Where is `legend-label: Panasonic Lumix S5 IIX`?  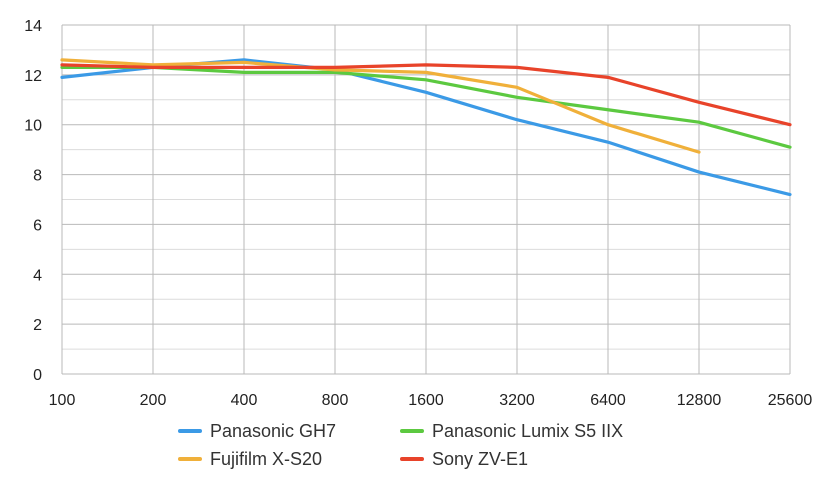 legend-label: Panasonic Lumix S5 IIX is located at coordinates (528, 430).